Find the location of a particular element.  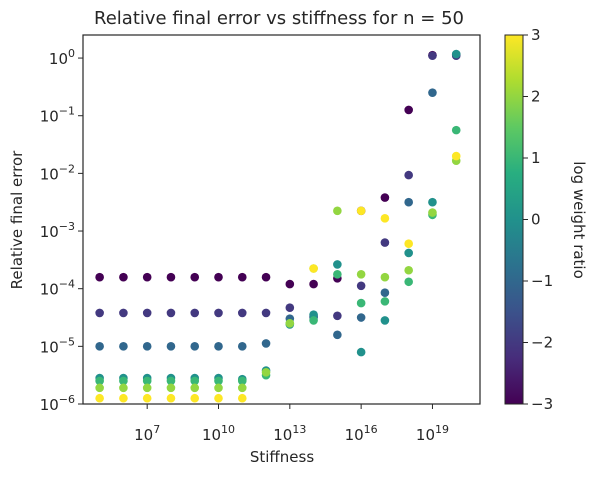

colorbar is located at coordinates (514, 219).